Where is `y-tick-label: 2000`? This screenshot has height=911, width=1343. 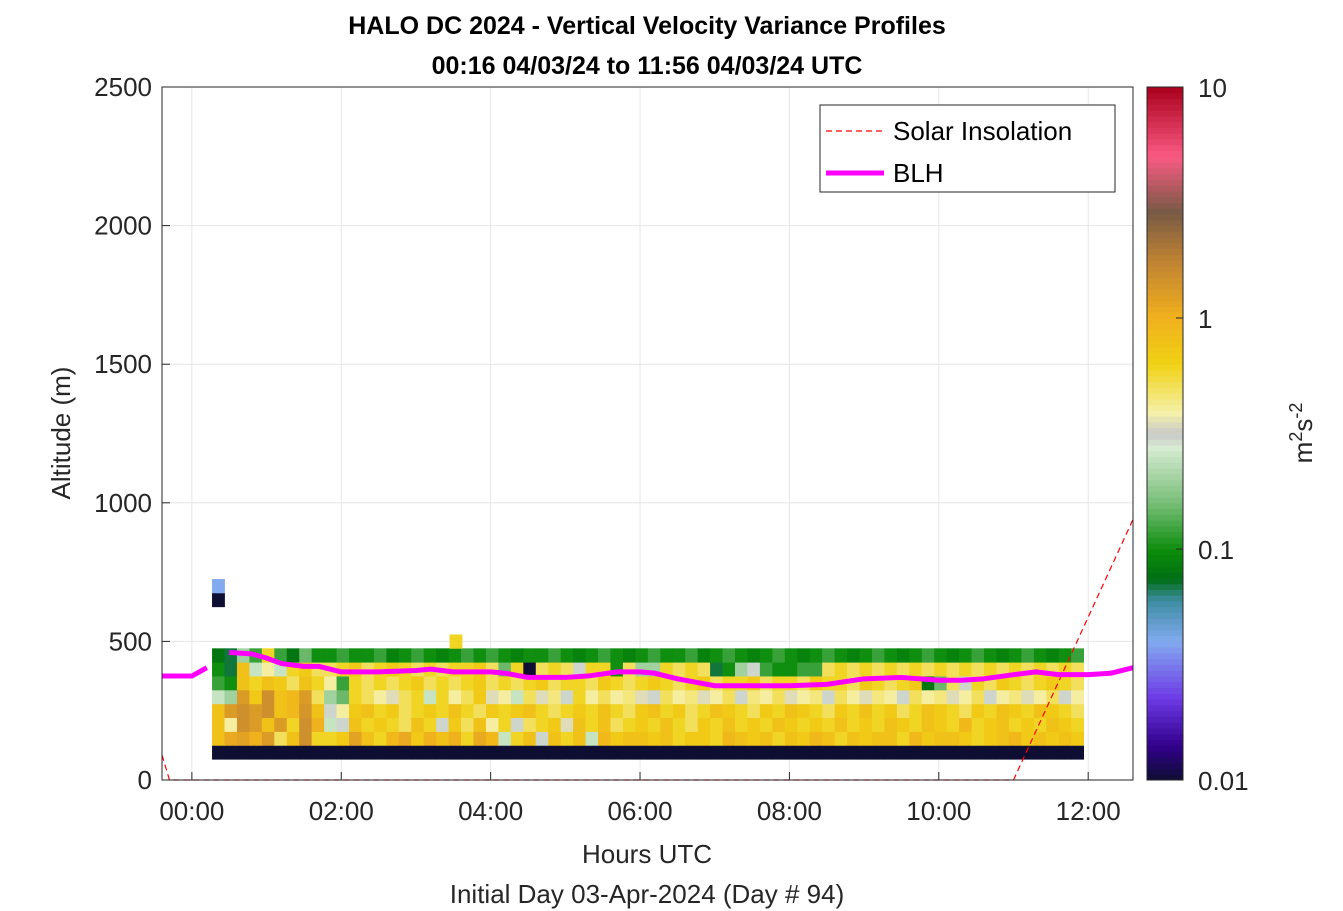
y-tick-label: 2000 is located at coordinates (123, 226).